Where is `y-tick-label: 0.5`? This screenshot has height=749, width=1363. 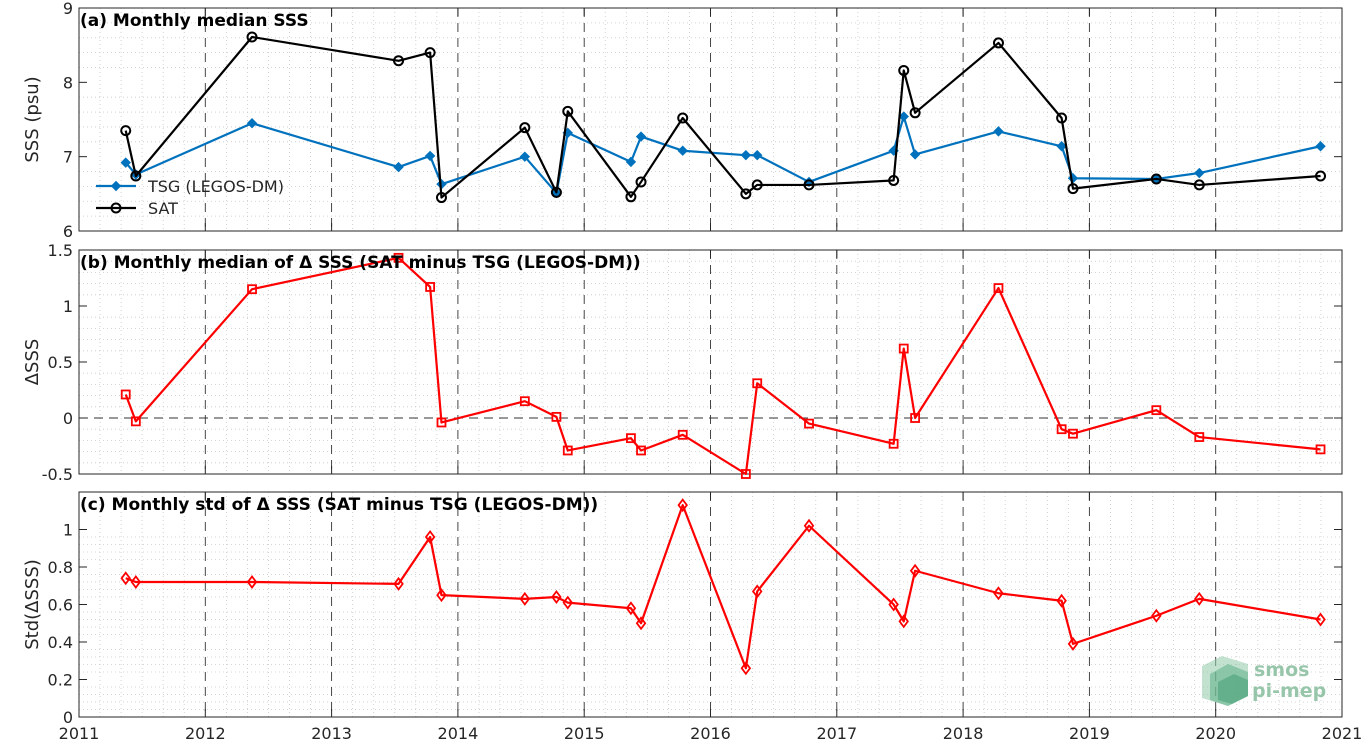 y-tick-label: 0.5 is located at coordinates (60, 362).